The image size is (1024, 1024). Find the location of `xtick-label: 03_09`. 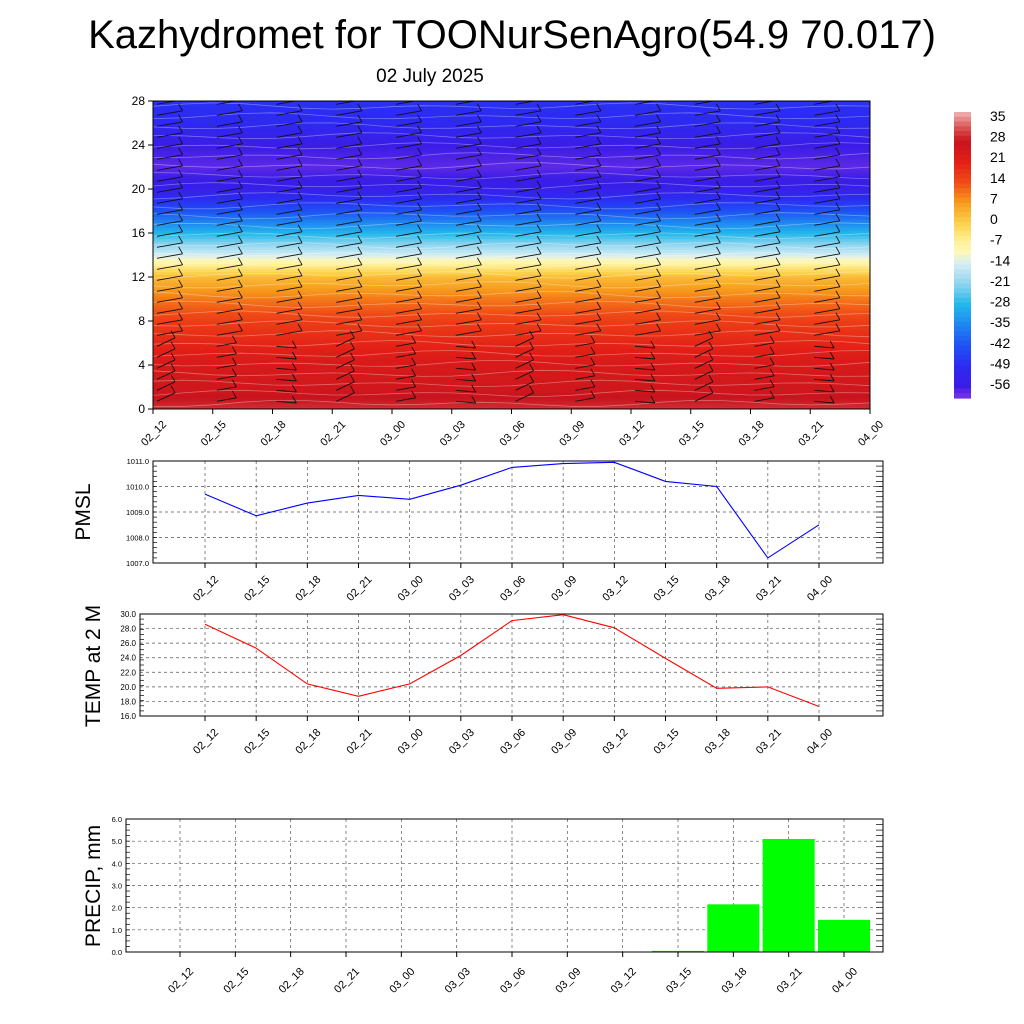

xtick-label: 03_09 is located at coordinates (564, 742).